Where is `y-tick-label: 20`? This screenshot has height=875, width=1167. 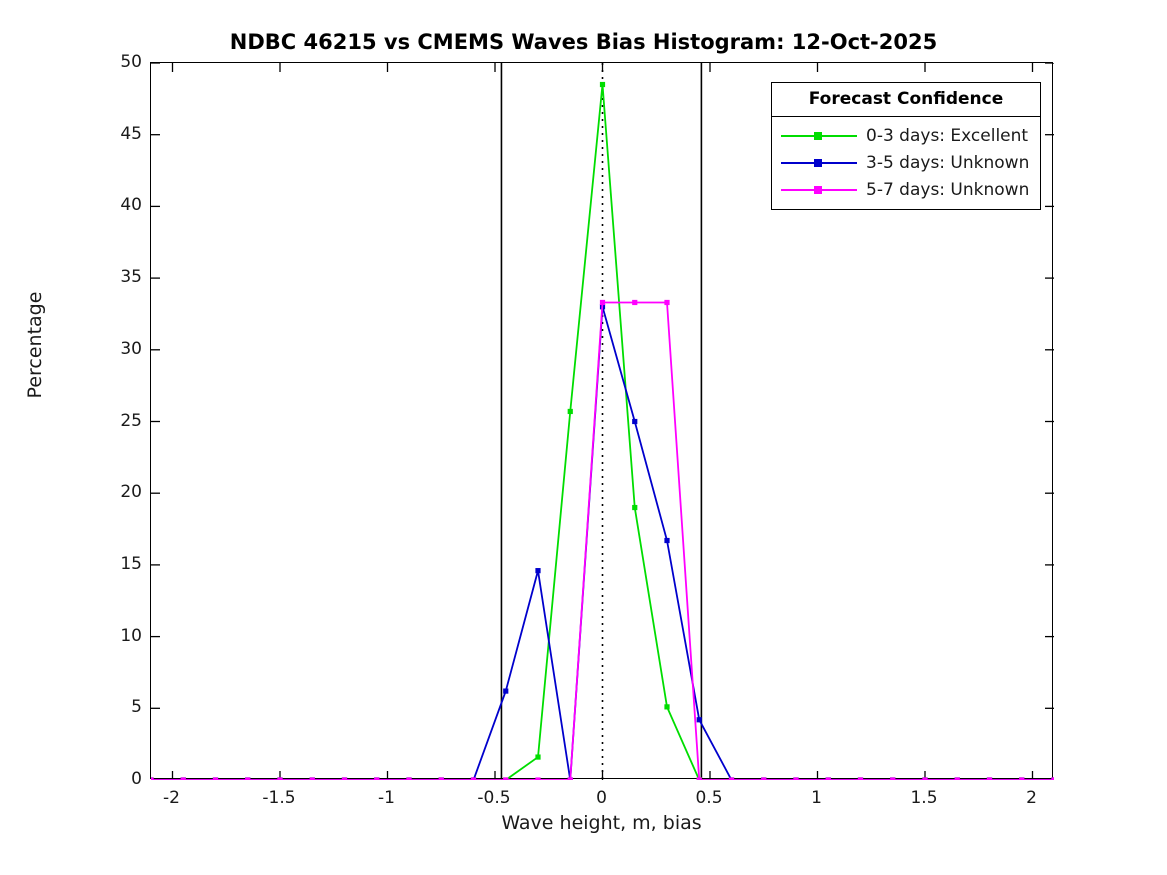
y-tick-label: 20 is located at coordinates (131, 492).